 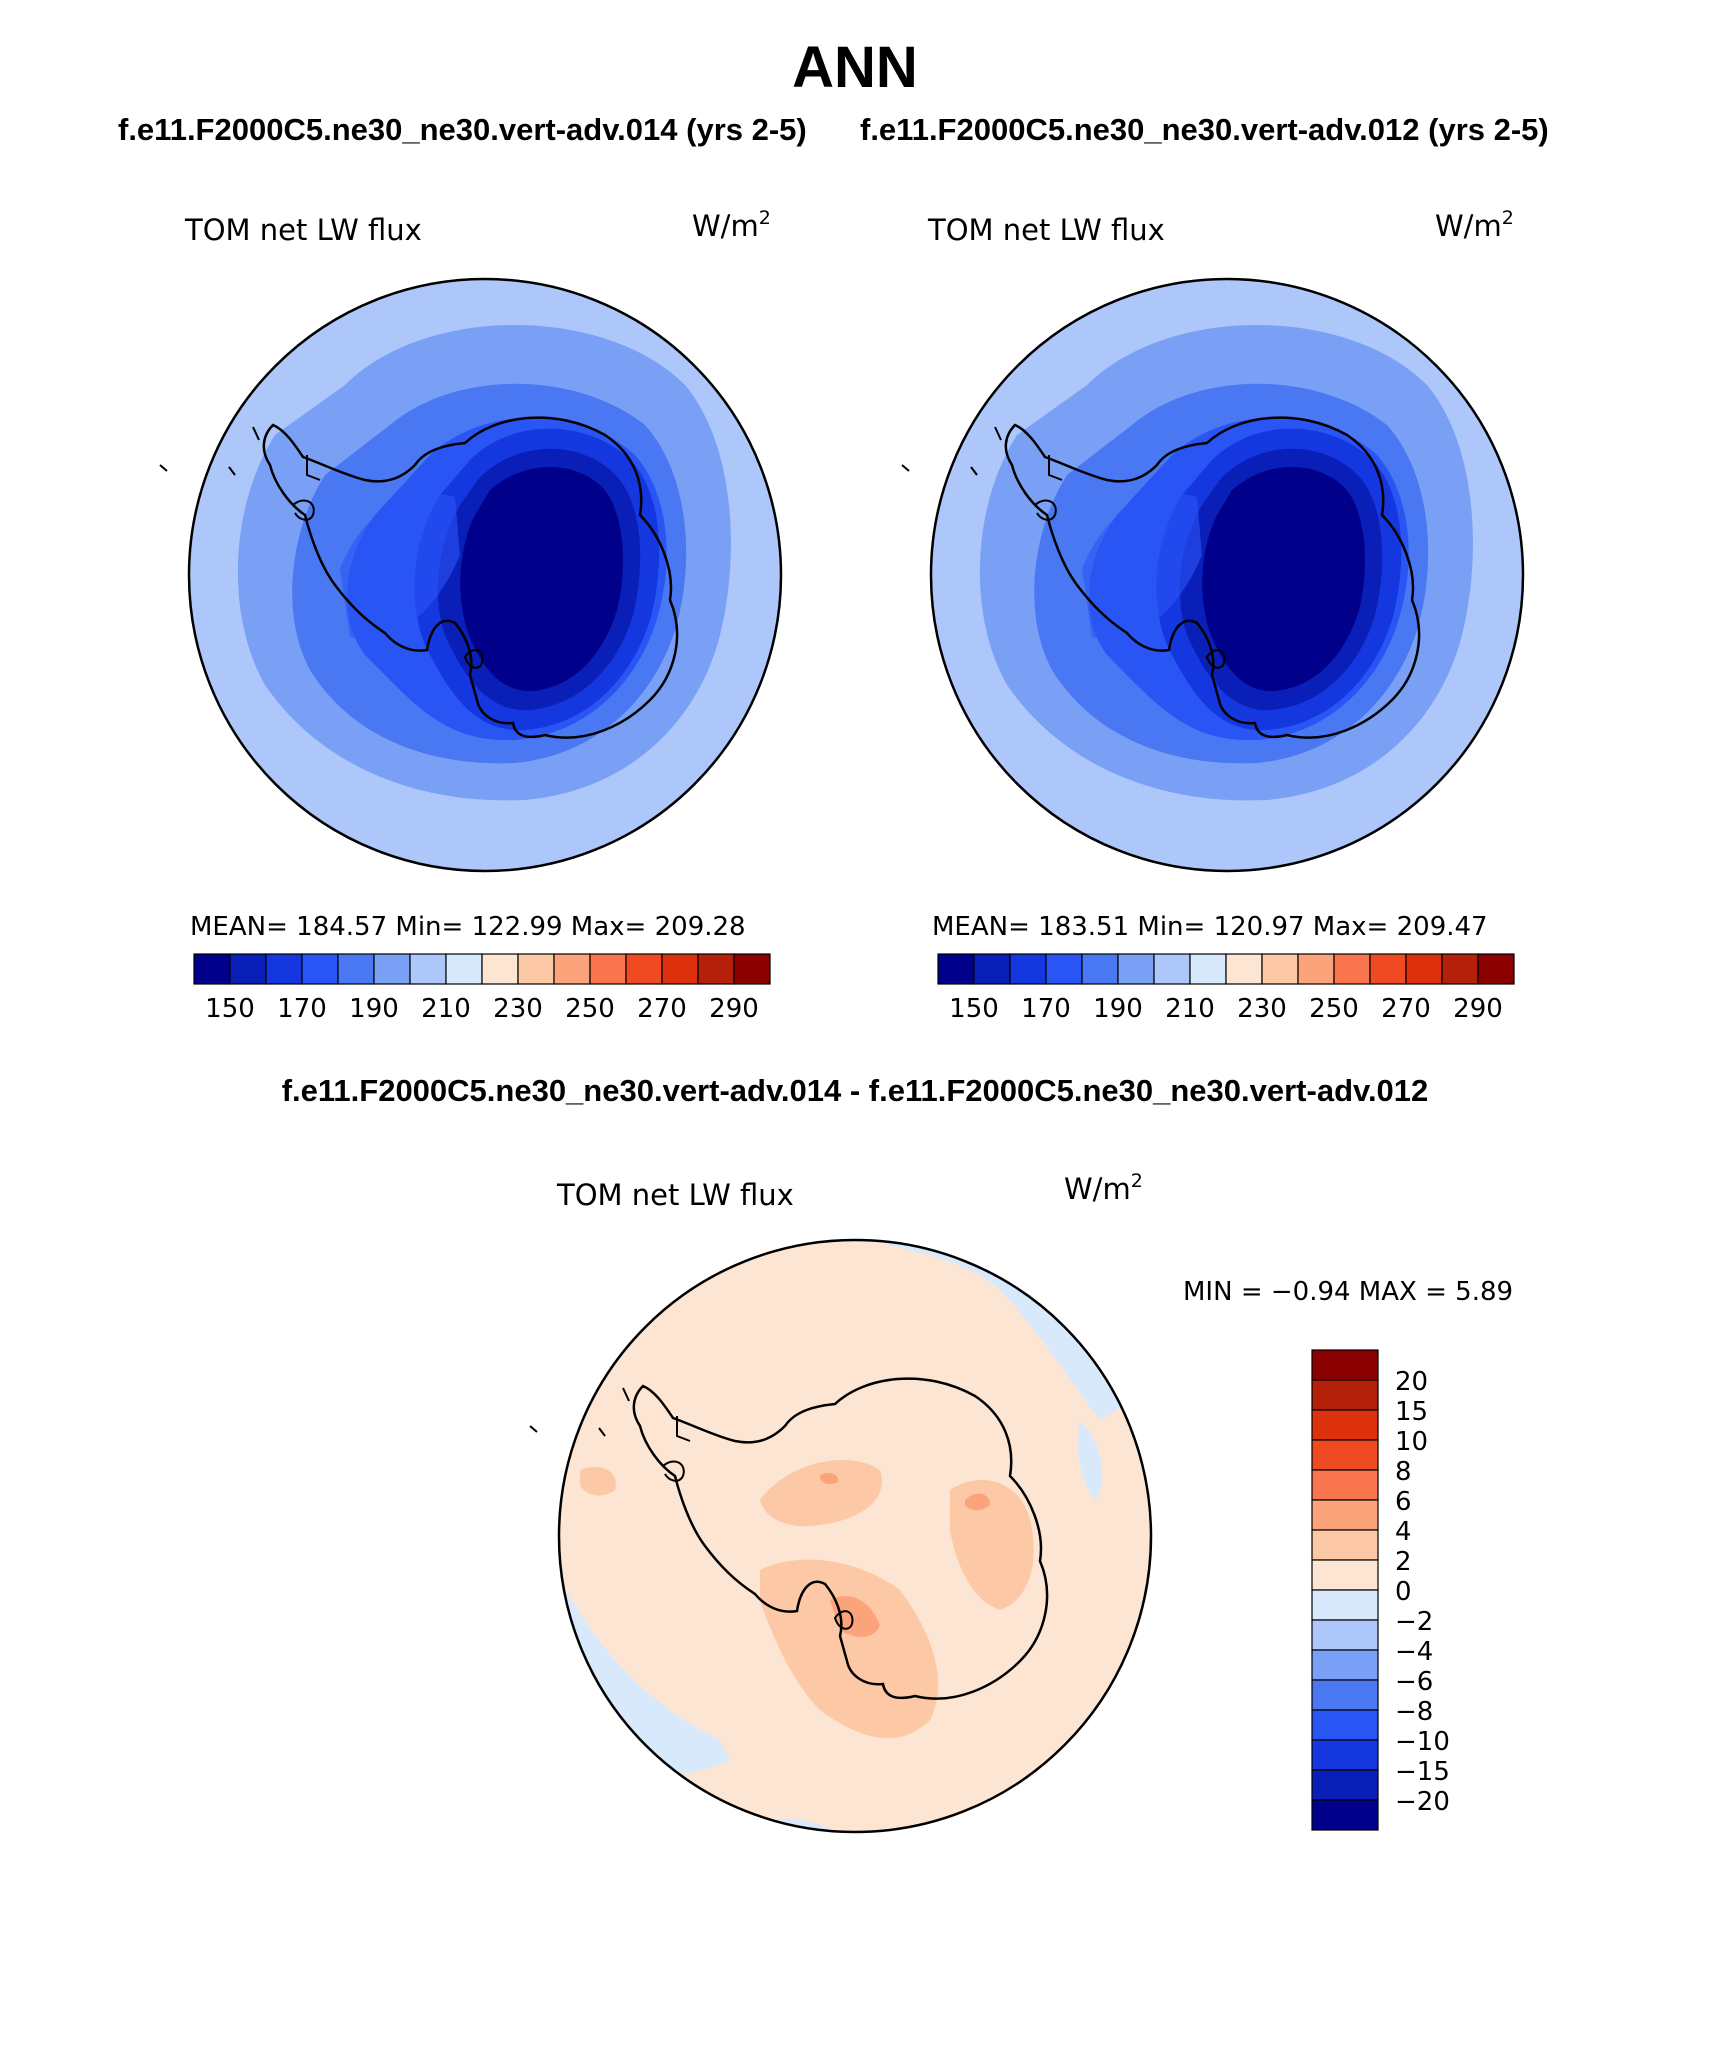 What do you see at coordinates (518, 1009) in the screenshot?
I see `colorbar-a-tick: 230` at bounding box center [518, 1009].